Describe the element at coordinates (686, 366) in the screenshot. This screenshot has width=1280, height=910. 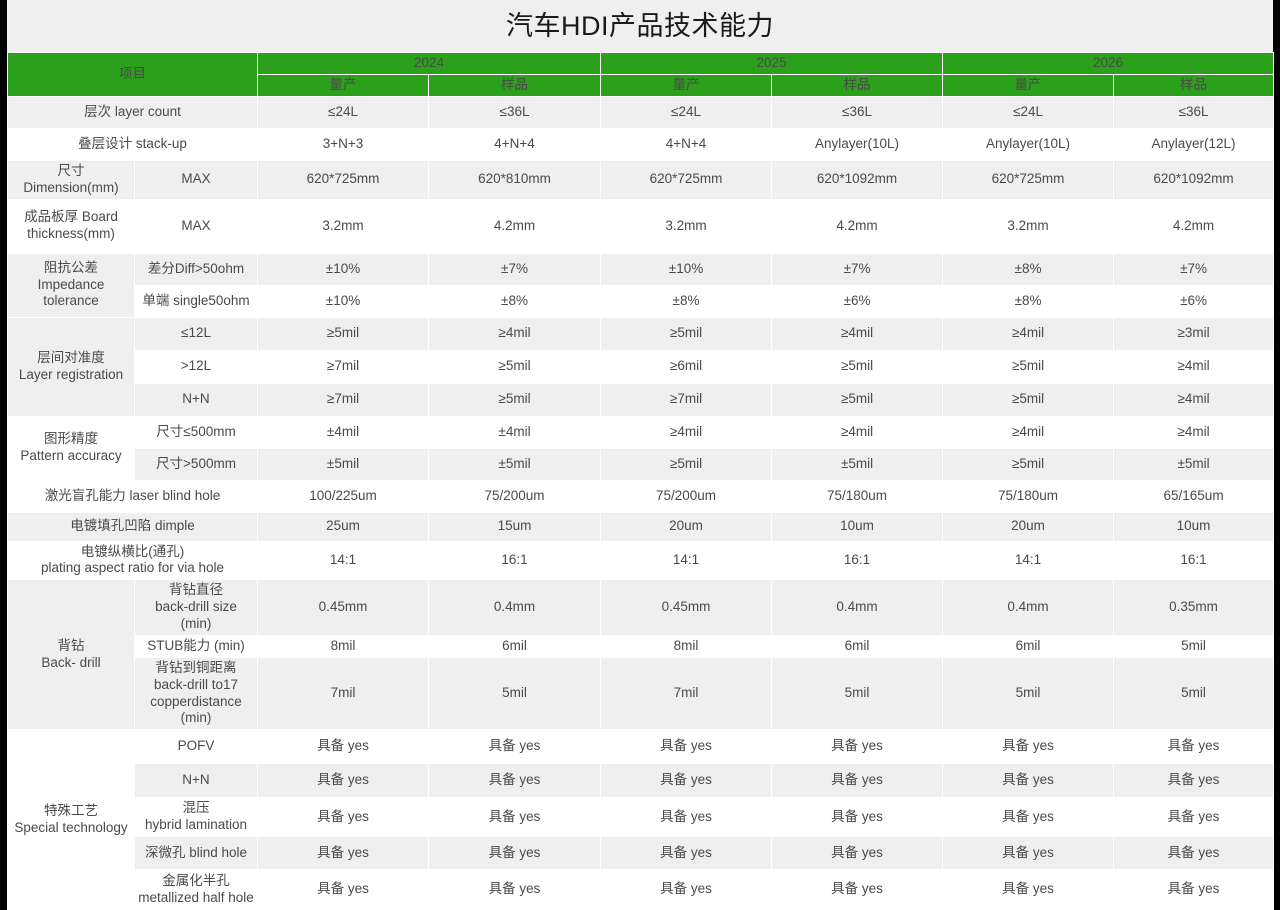
I see `cell-value: ≥6mil` at that location.